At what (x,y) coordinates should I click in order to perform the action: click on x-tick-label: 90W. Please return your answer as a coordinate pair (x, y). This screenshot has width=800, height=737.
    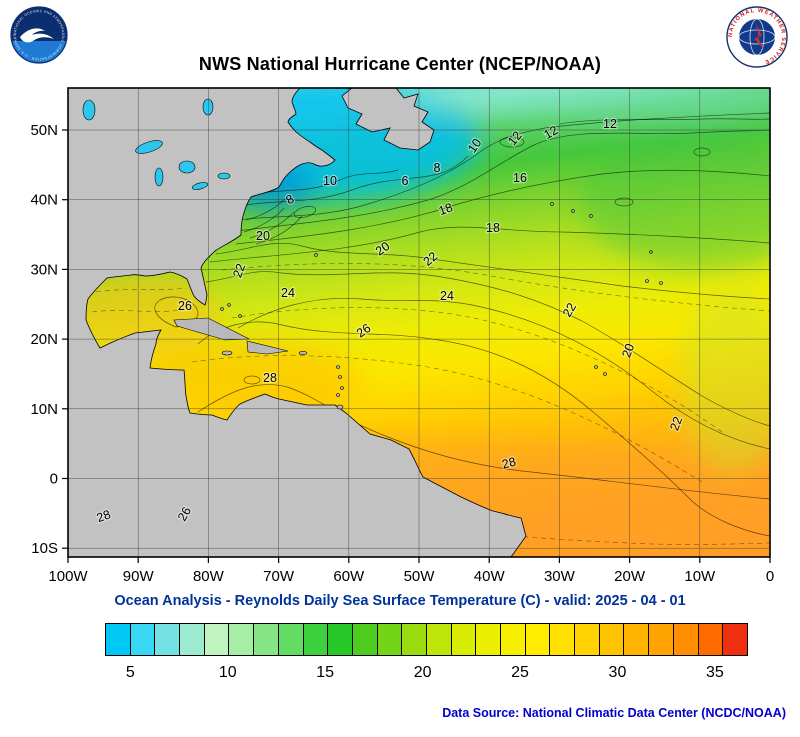
    Looking at the image, I should click on (139, 576).